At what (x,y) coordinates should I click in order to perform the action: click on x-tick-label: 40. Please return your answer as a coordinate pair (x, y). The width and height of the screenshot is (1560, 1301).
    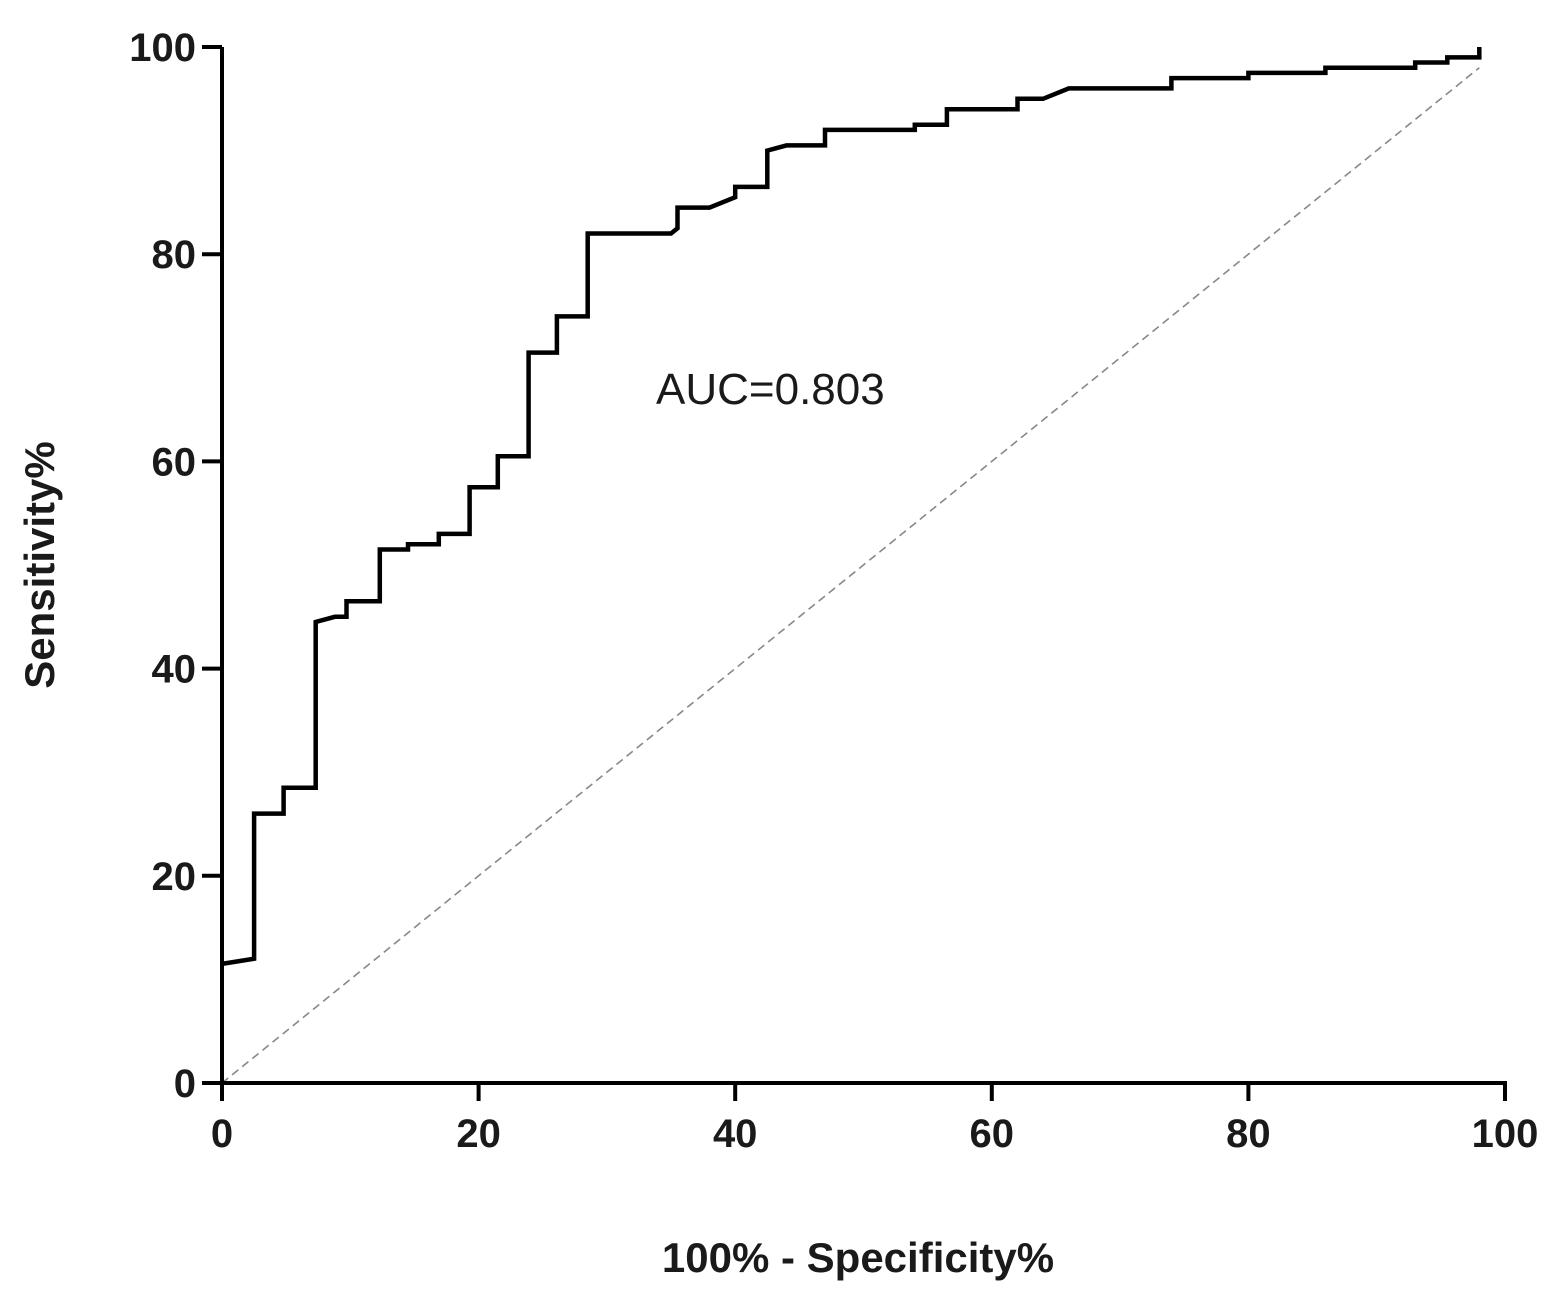
    Looking at the image, I should click on (735, 1134).